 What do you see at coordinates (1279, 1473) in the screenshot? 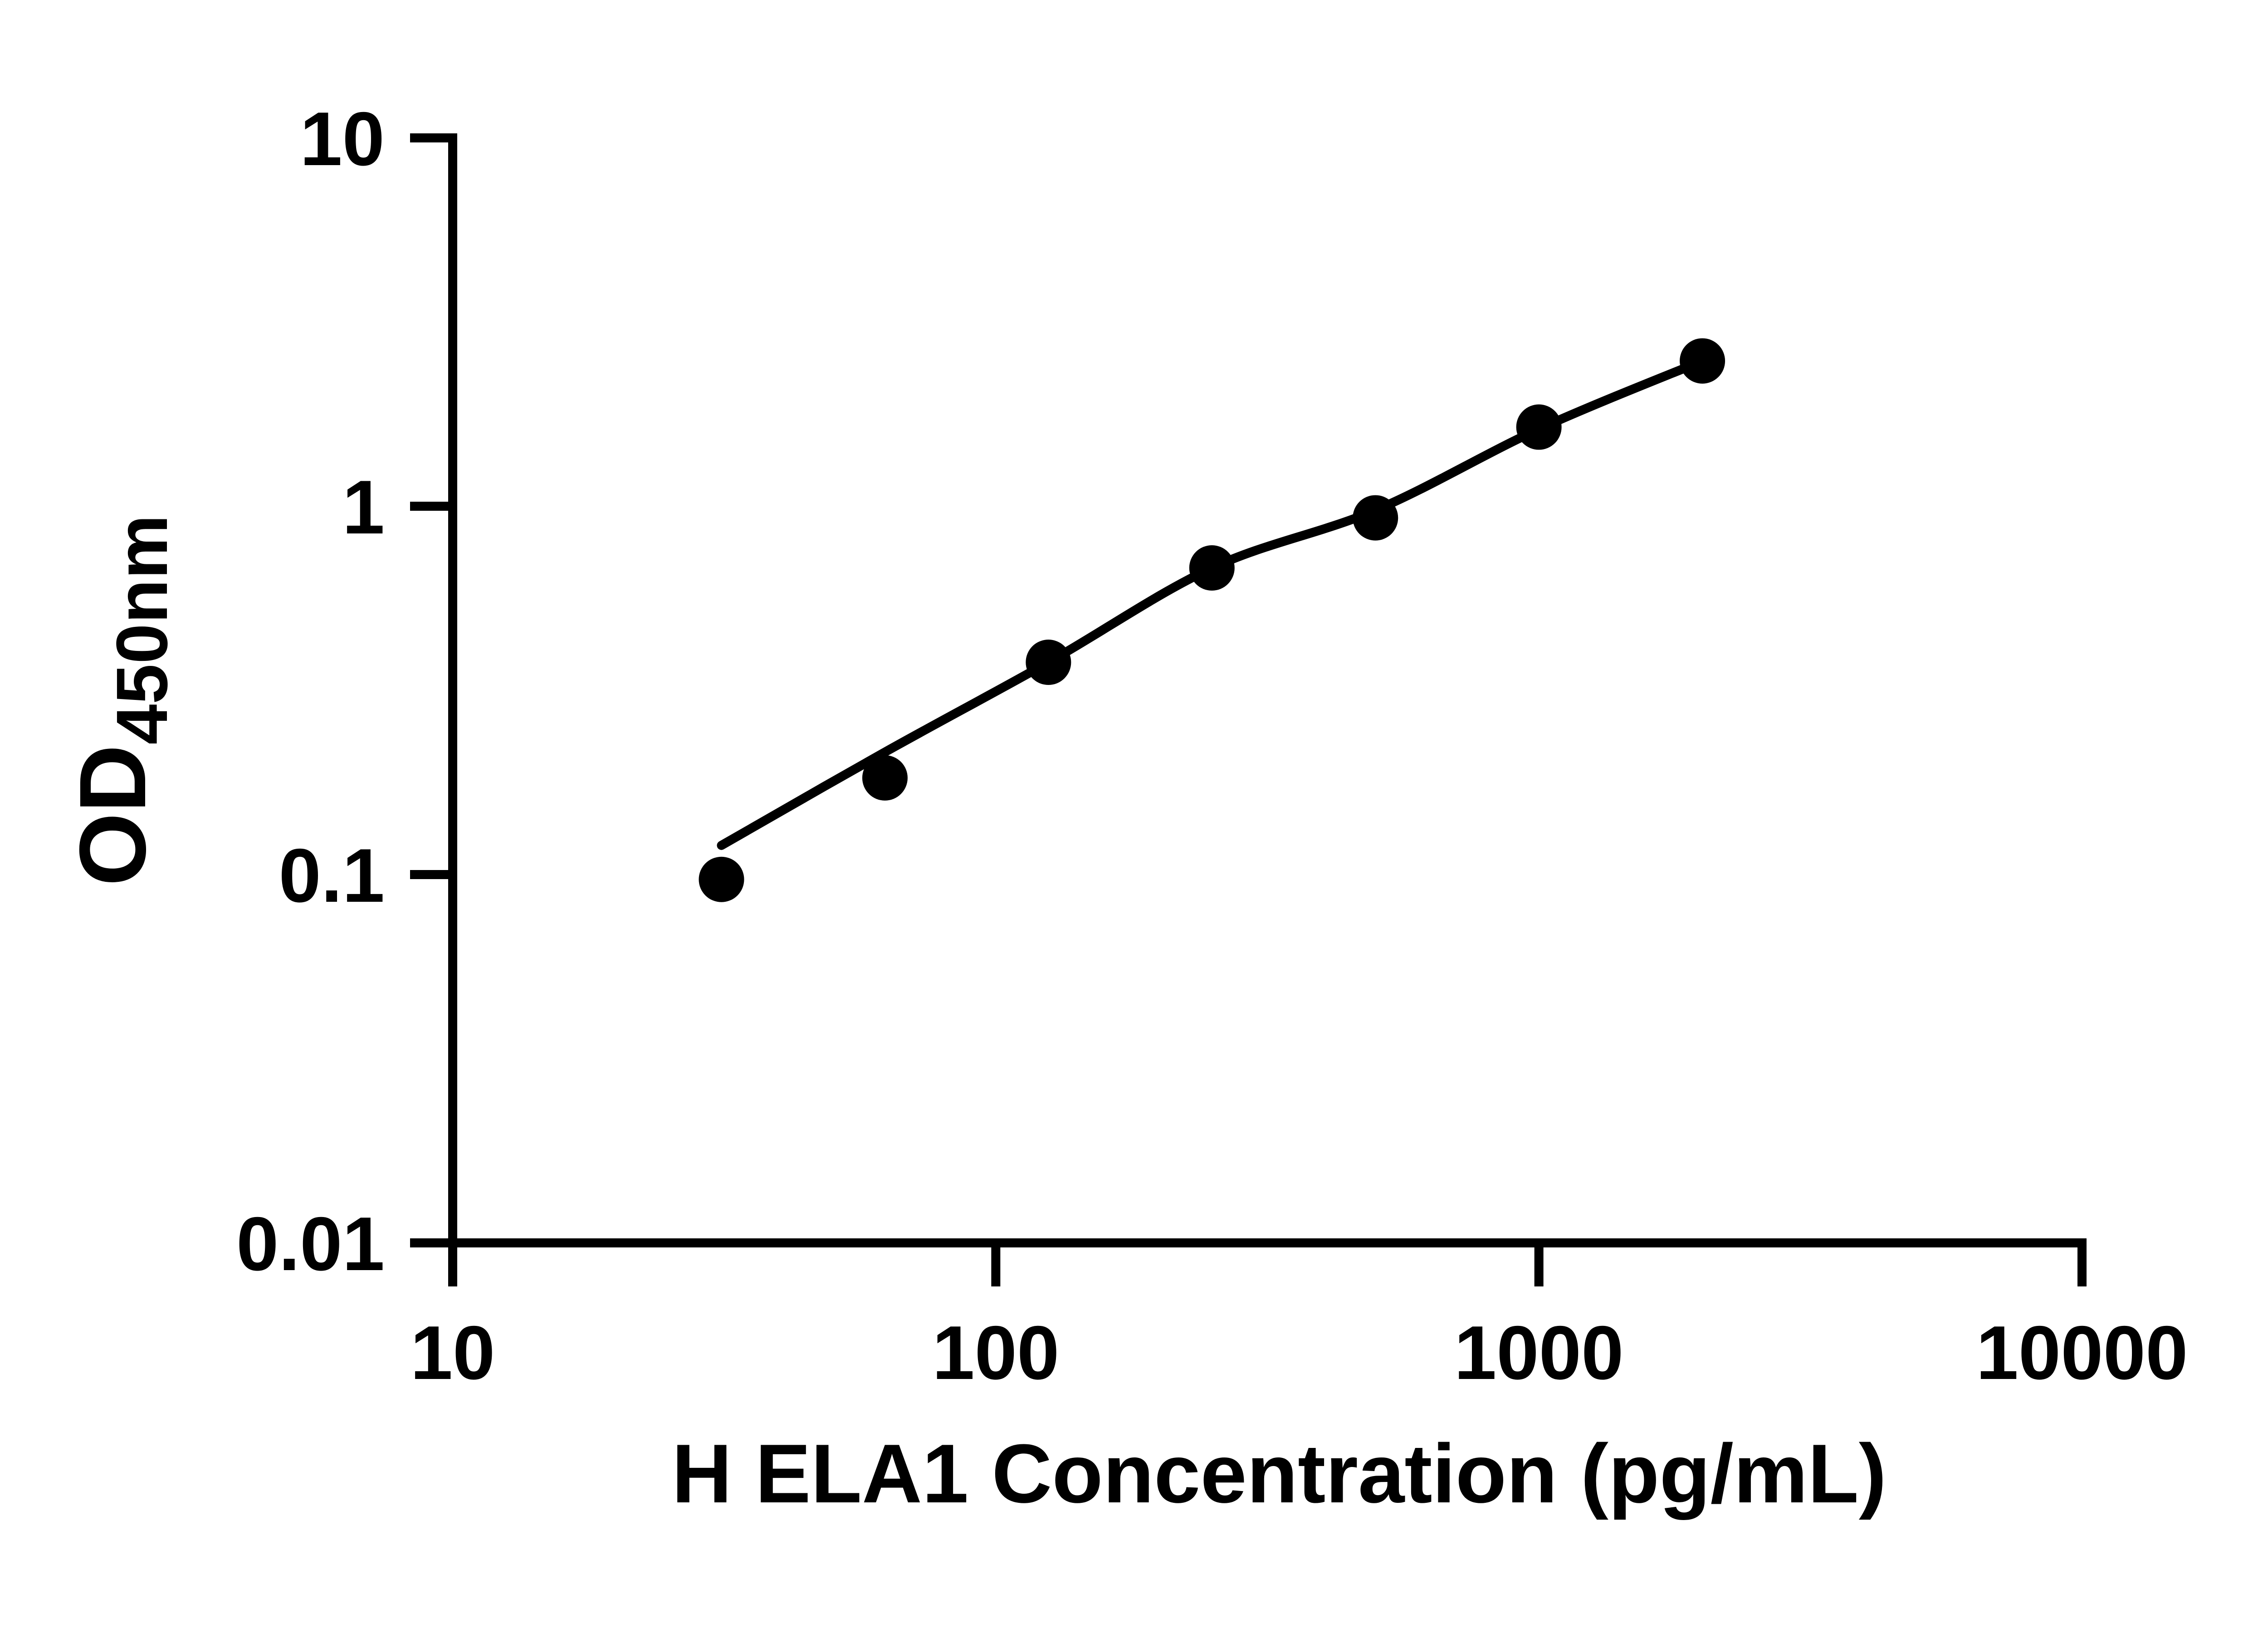
I see `x-axis-title: H ELA1 Concentration (pg/mL)` at bounding box center [1279, 1473].